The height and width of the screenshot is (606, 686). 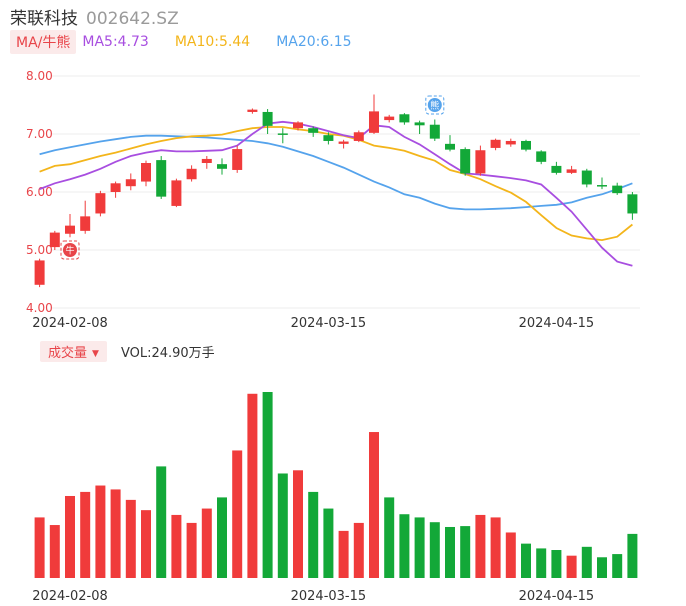 I want to click on ma-indicator-selector: MA/牛熊, so click(x=43, y=42).